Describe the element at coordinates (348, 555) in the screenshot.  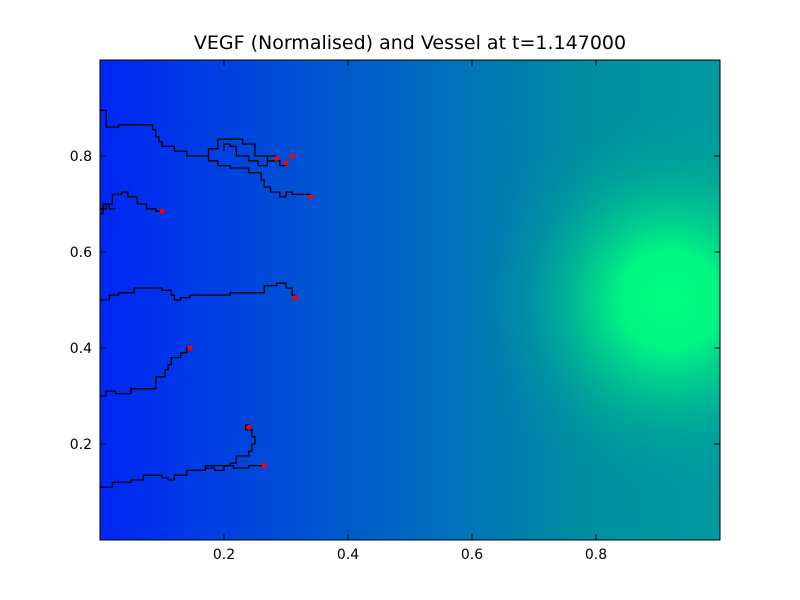
I see `x-tick-label: 0.4` at that location.